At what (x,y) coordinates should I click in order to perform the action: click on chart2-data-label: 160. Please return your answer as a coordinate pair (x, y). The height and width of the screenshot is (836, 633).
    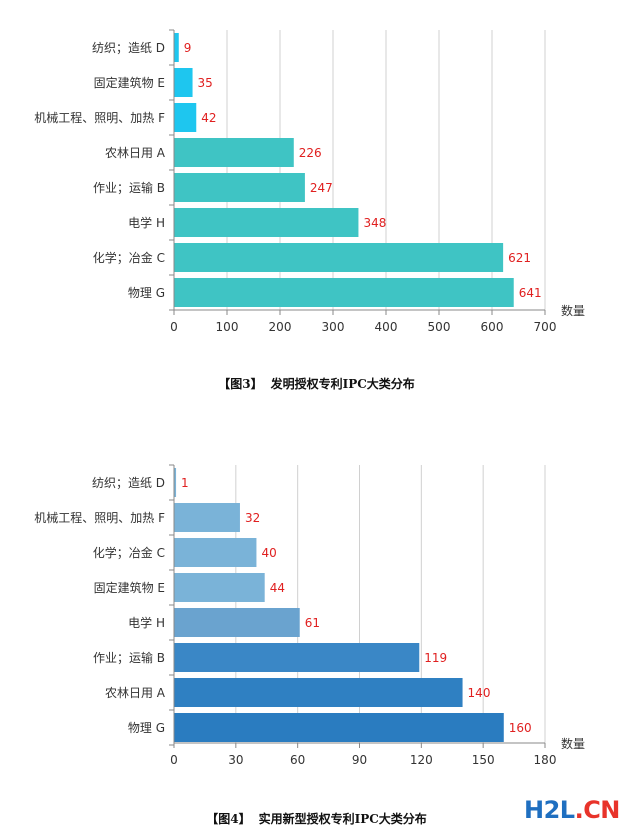
    Looking at the image, I should click on (520, 728).